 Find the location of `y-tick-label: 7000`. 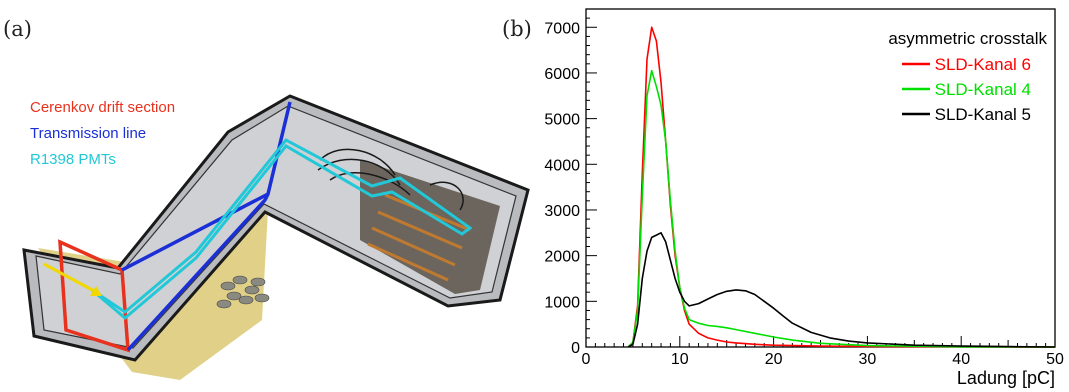

y-tick-label: 7000 is located at coordinates (562, 28).